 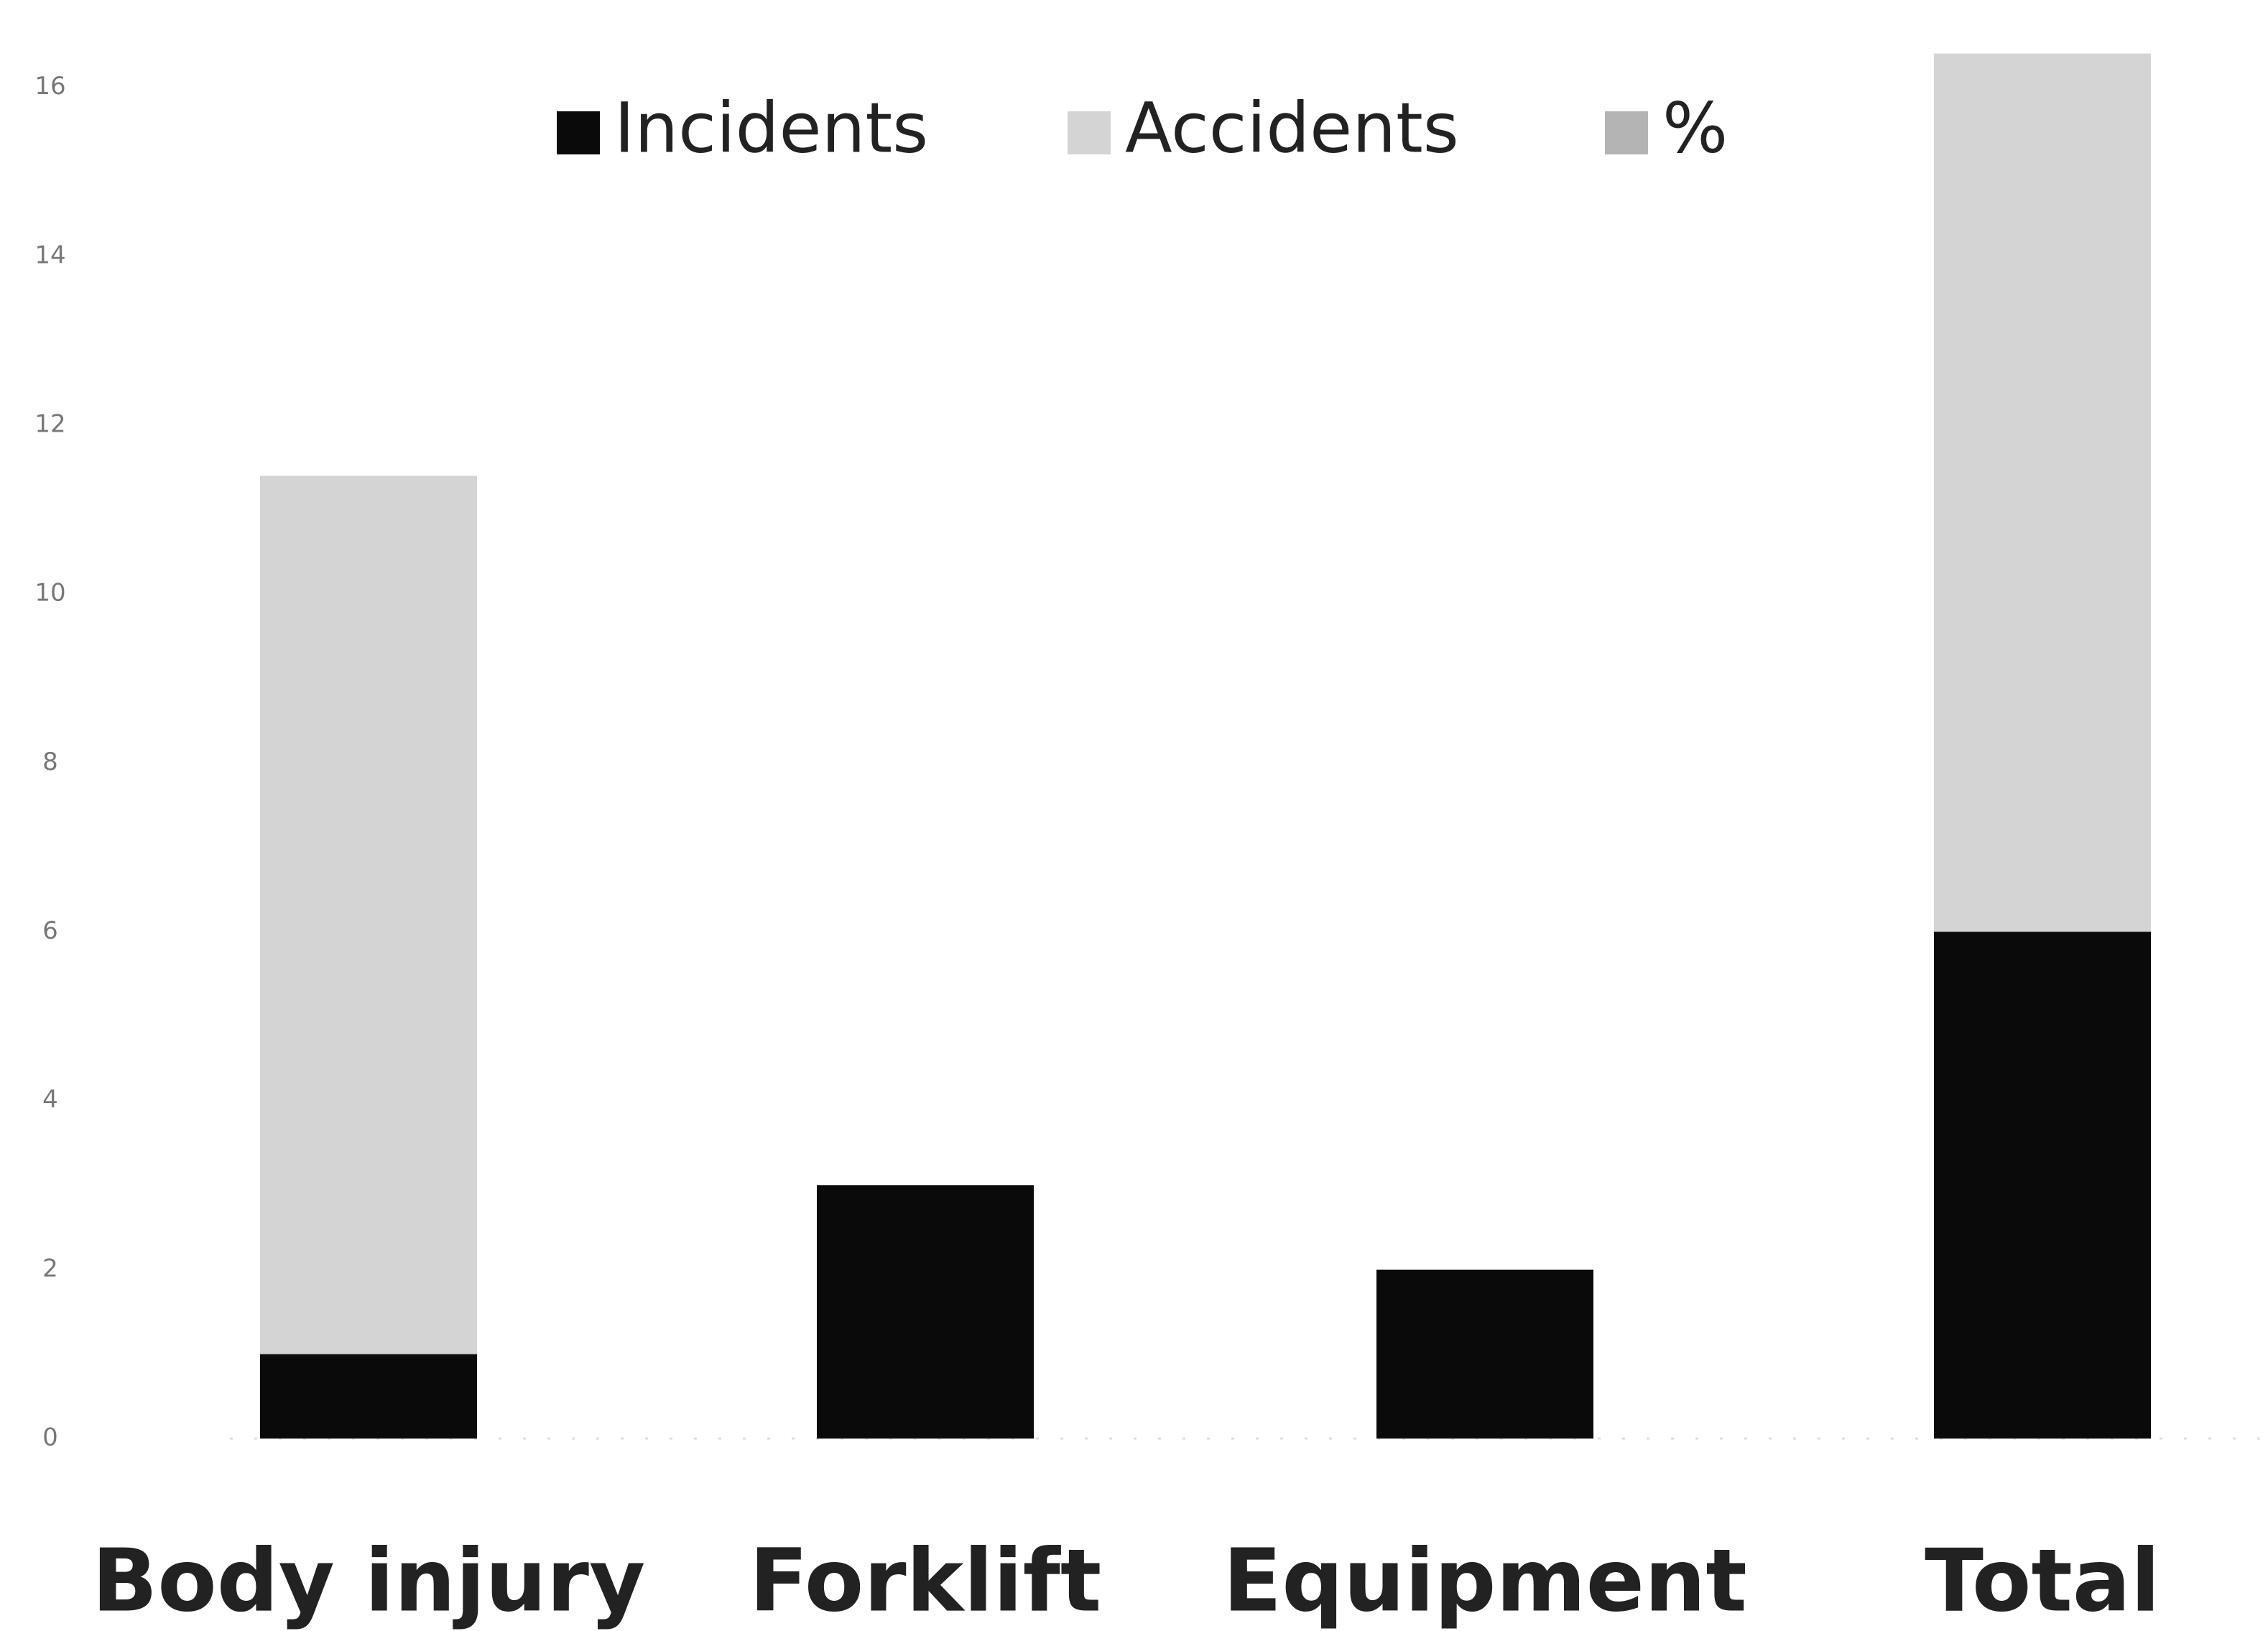 What do you see at coordinates (49, 255) in the screenshot?
I see `y-tick-label: 14` at bounding box center [49, 255].